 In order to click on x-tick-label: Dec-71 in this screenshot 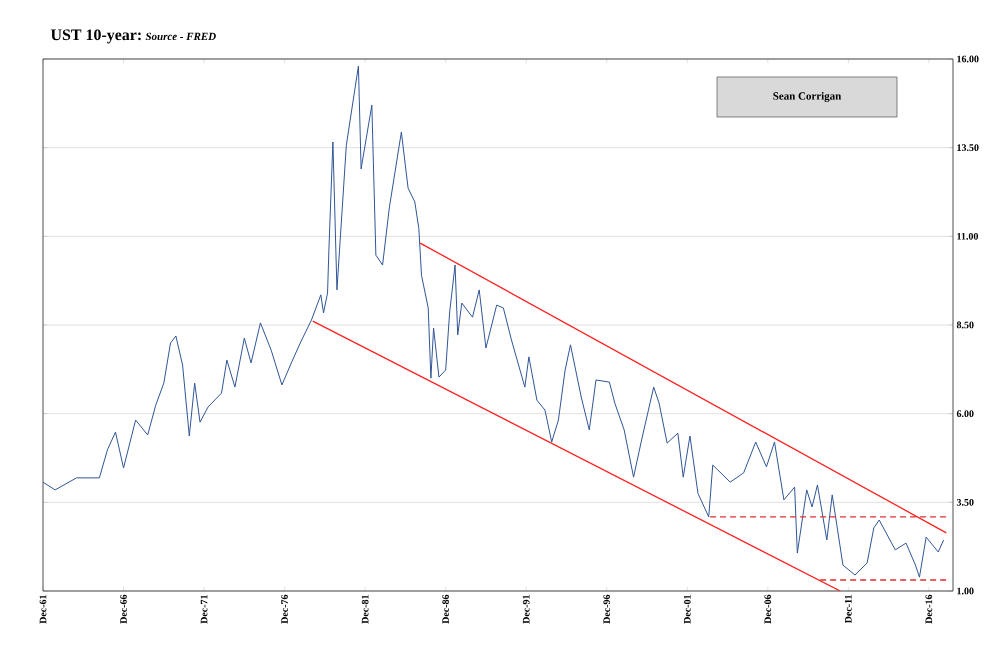, I will do `click(204, 609)`.